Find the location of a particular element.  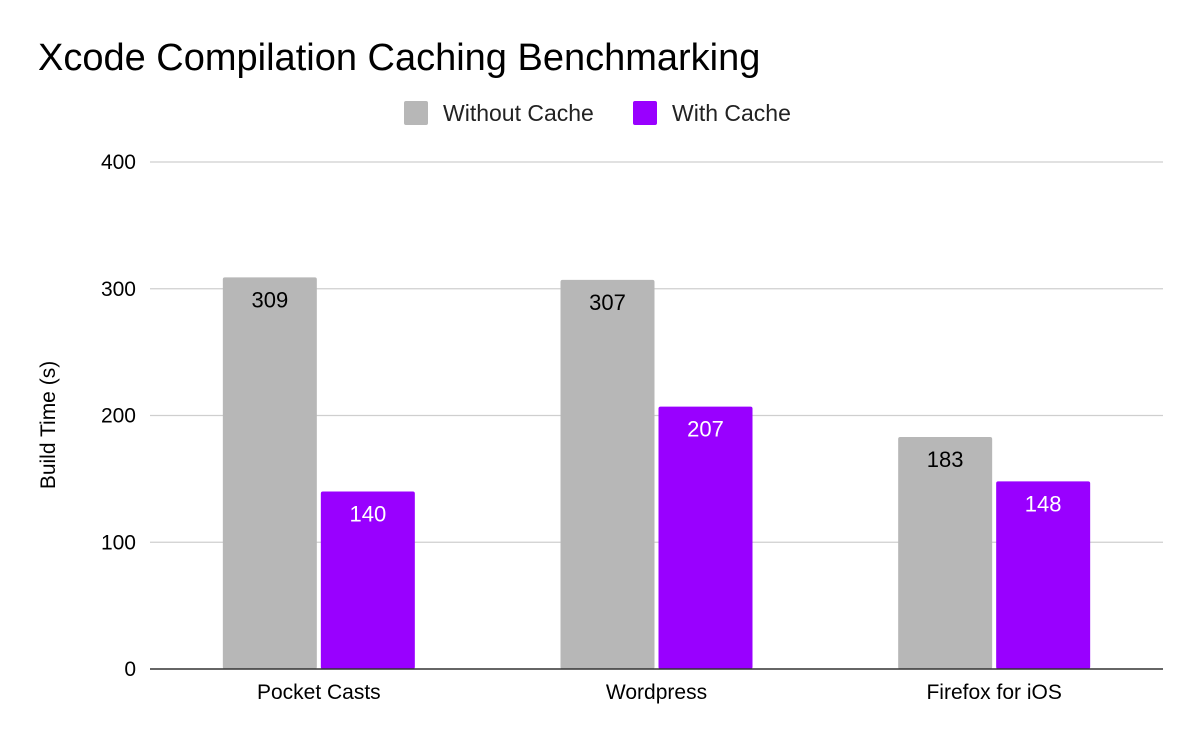

legend-swatch-without-cache is located at coordinates (416, 113).